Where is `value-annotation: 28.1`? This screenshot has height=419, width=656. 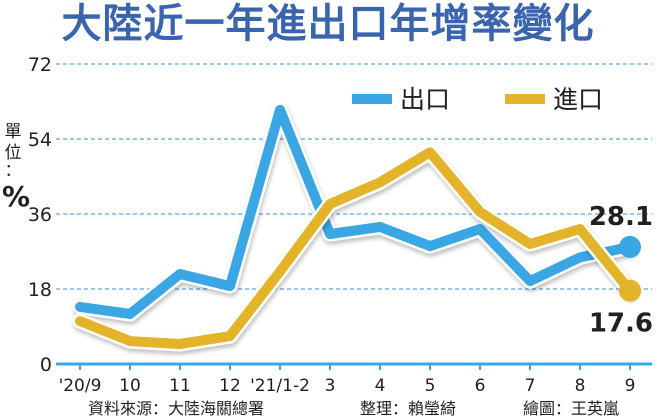 value-annotation: 28.1 is located at coordinates (621, 217).